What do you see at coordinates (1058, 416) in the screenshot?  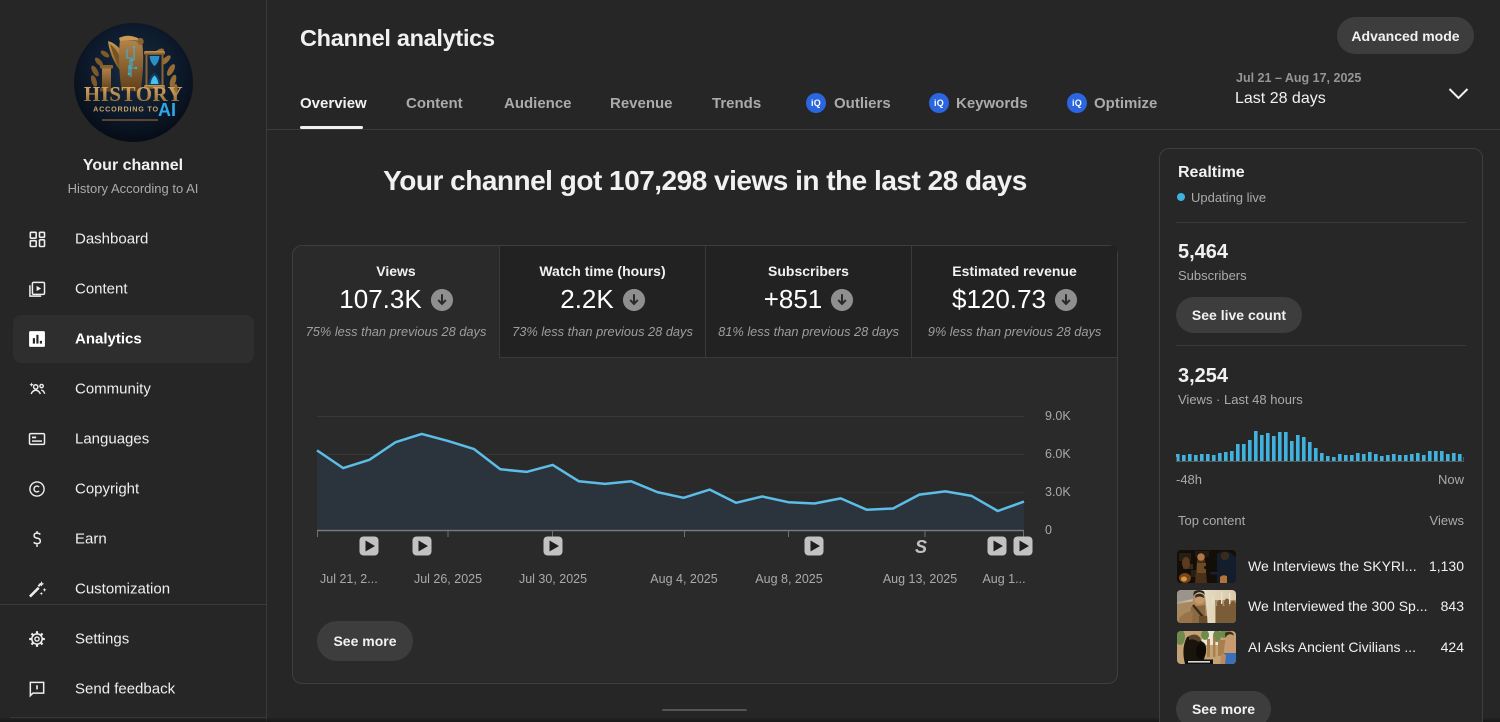 I see `svg-text: 9.0K` at bounding box center [1058, 416].